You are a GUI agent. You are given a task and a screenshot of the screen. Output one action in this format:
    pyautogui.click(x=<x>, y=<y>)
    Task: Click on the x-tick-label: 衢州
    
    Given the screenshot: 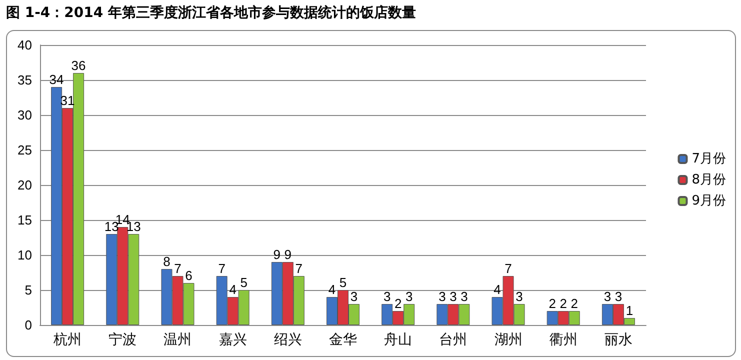 What is the action you would take?
    pyautogui.click(x=563, y=340)
    